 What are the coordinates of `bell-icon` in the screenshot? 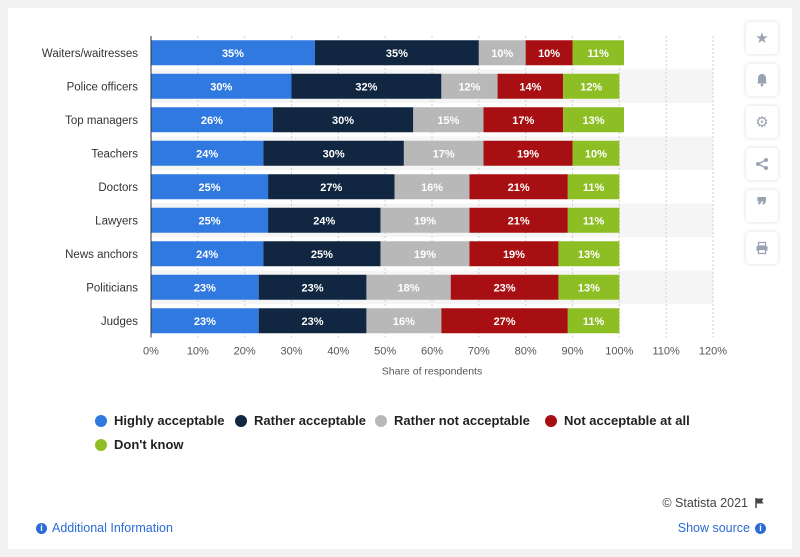 It's located at (762, 80).